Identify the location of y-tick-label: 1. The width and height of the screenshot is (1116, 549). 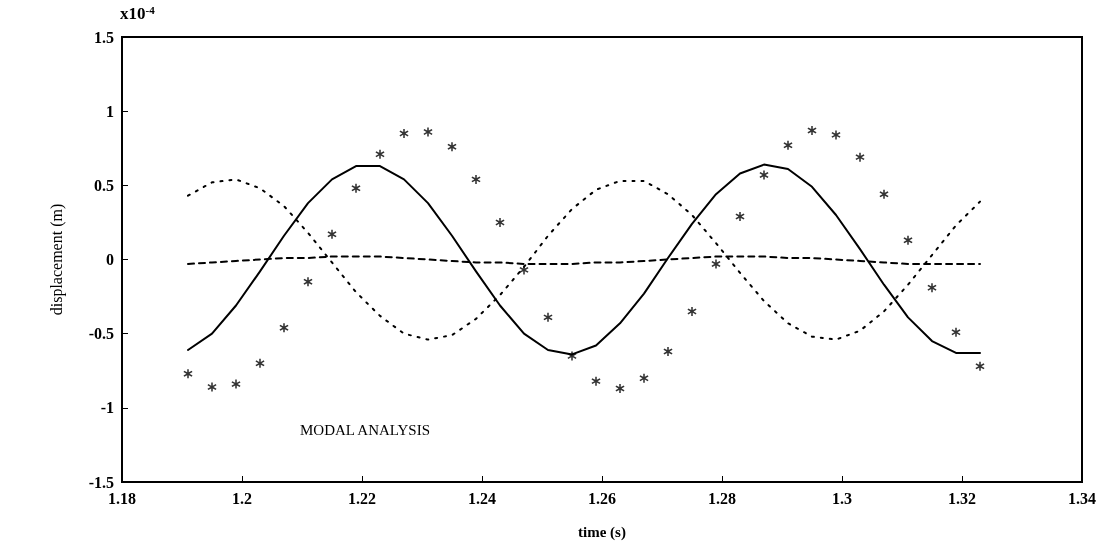
(110, 111).